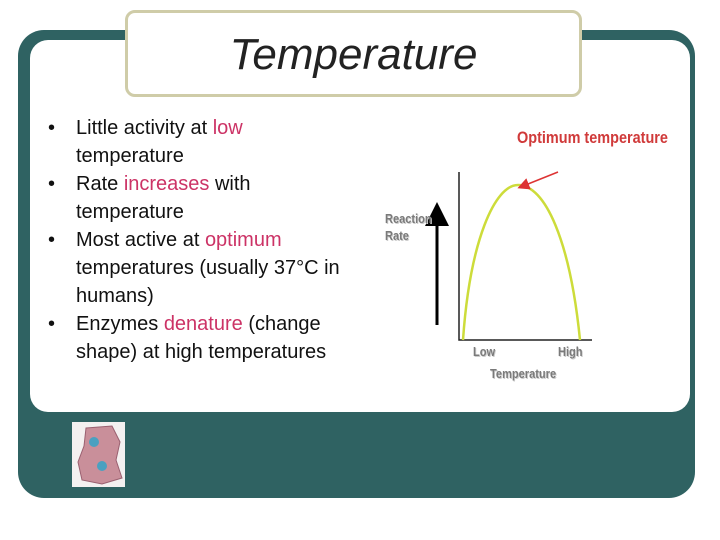  Describe the element at coordinates (523, 373) in the screenshot. I see `x-label: Temperature` at that location.